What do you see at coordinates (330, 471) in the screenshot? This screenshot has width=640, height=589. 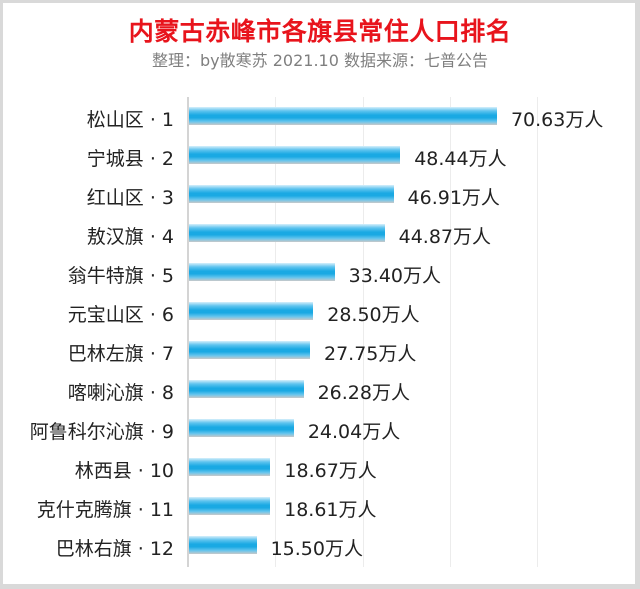 I see `value-label: 18.67万人` at bounding box center [330, 471].